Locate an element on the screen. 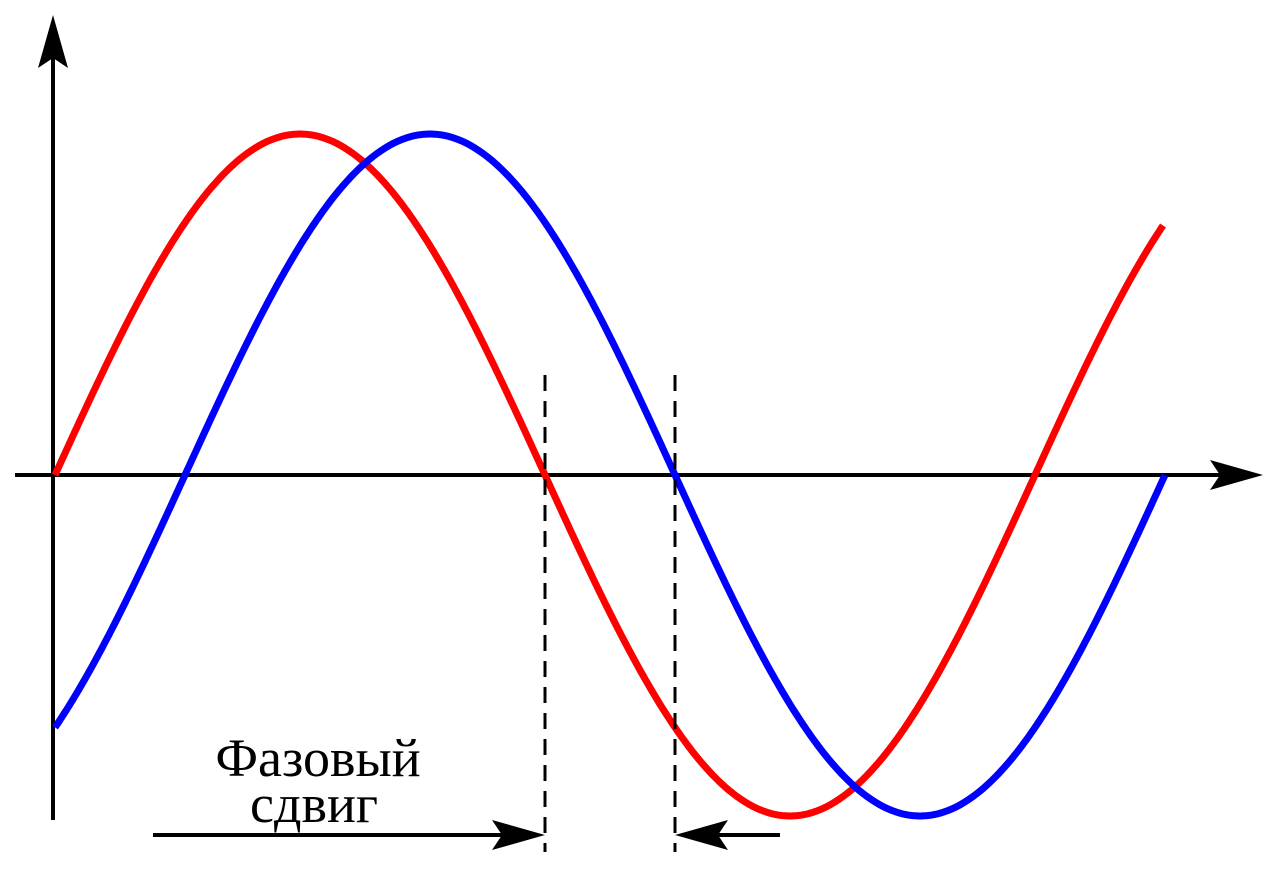  y-axis-arrow is located at coordinates (53, 41).